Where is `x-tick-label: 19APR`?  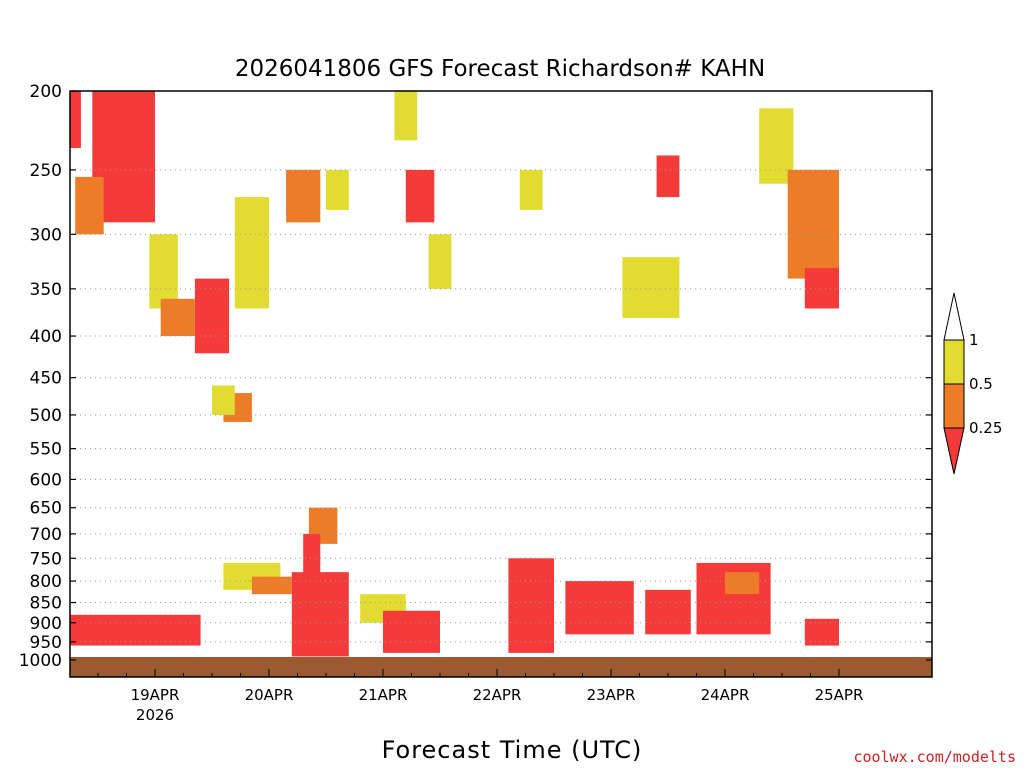 x-tick-label: 19APR is located at coordinates (155, 695).